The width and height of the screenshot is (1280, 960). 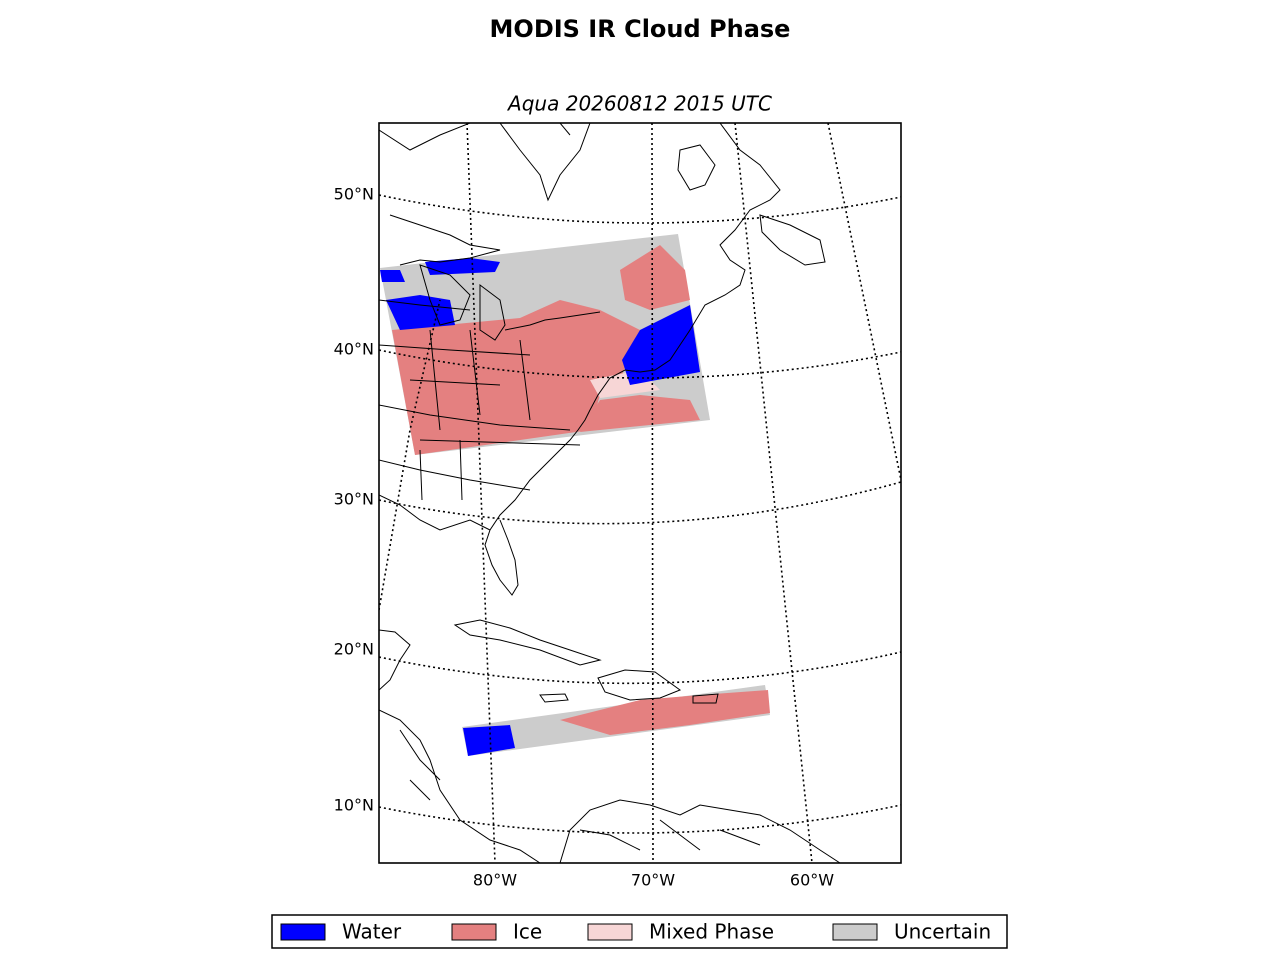 I want to click on legend-label: Mixed Phase, so click(x=711, y=932).